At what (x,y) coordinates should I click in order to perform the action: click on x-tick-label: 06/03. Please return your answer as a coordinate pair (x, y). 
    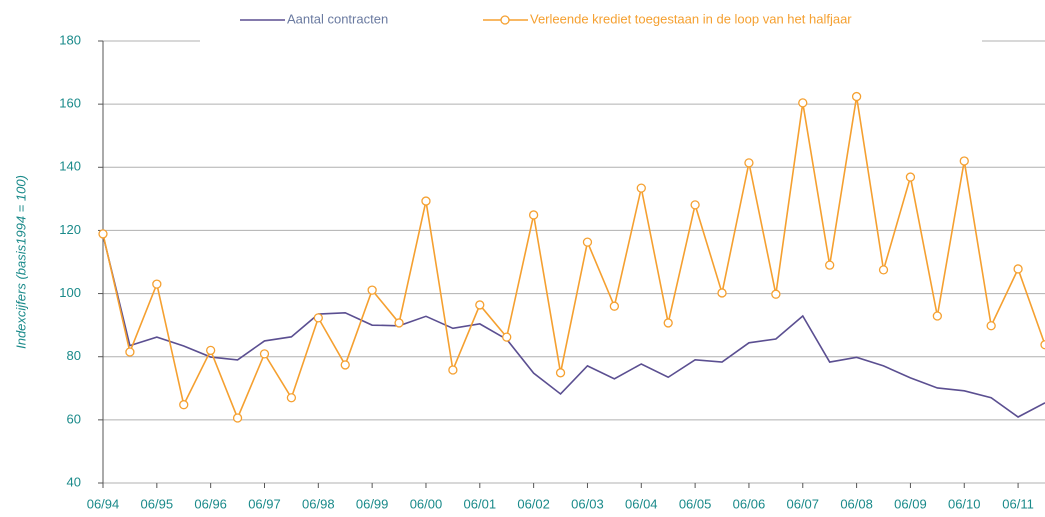
    Looking at the image, I should click on (587, 503).